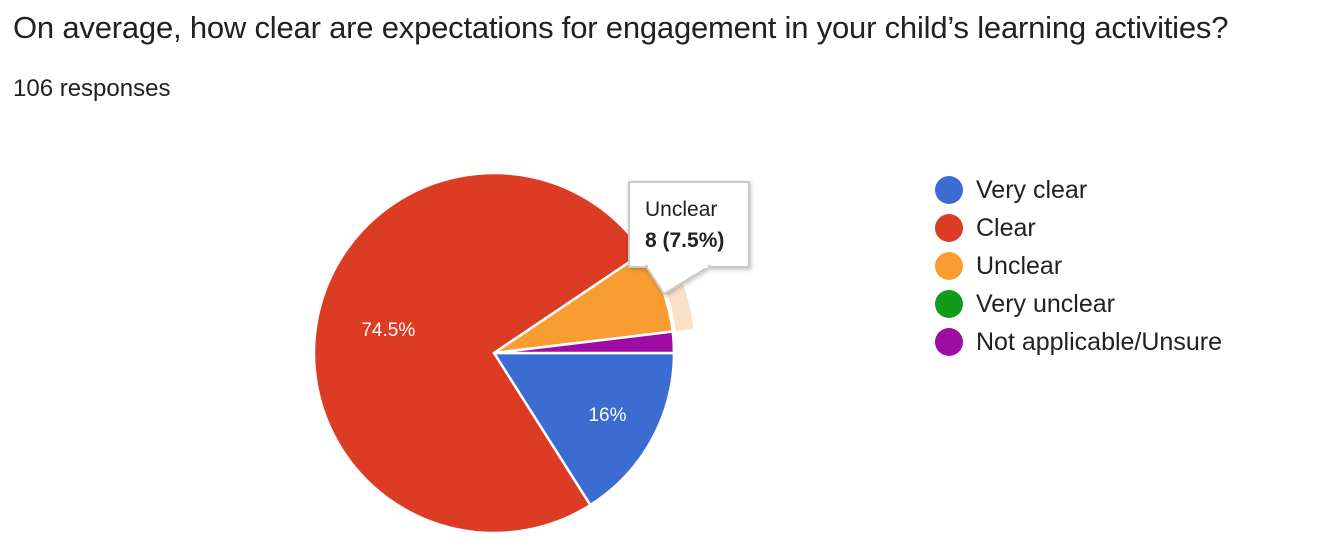  Describe the element at coordinates (1006, 227) in the screenshot. I see `legend-label: Clear` at that location.